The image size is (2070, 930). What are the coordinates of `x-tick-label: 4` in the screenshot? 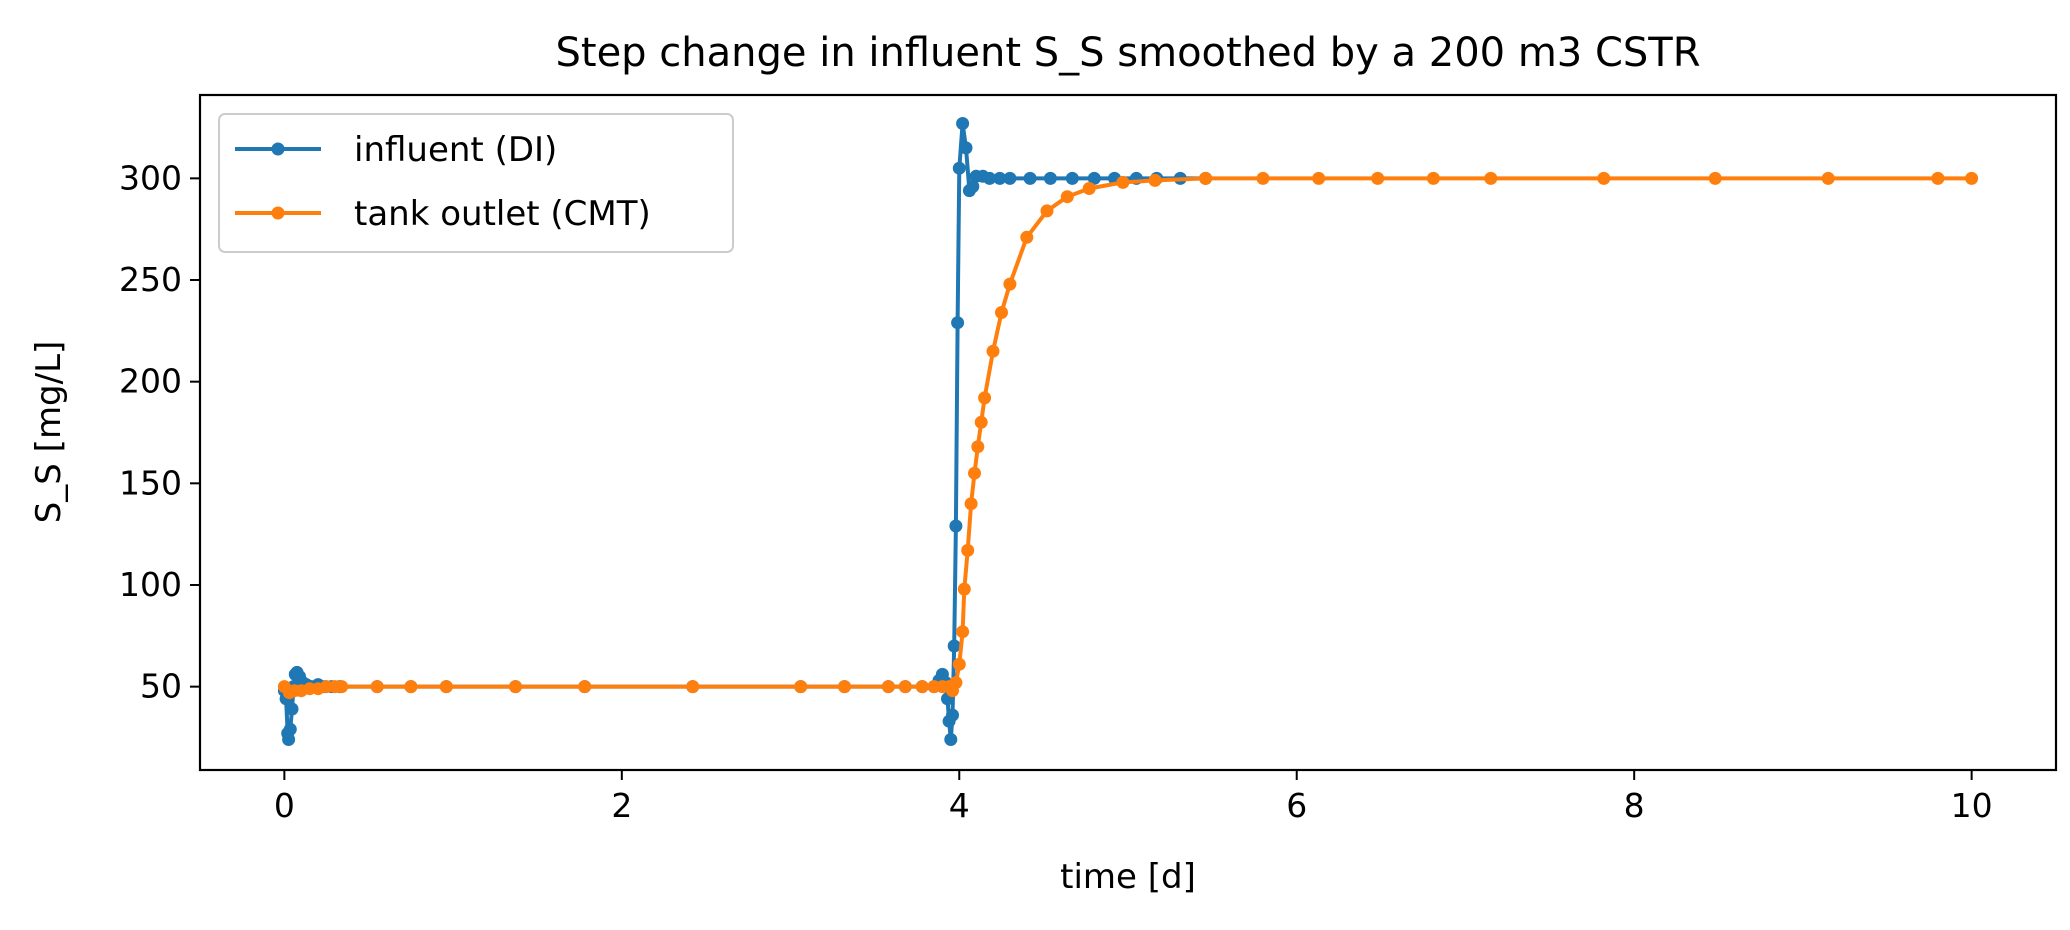 It's located at (959, 805).